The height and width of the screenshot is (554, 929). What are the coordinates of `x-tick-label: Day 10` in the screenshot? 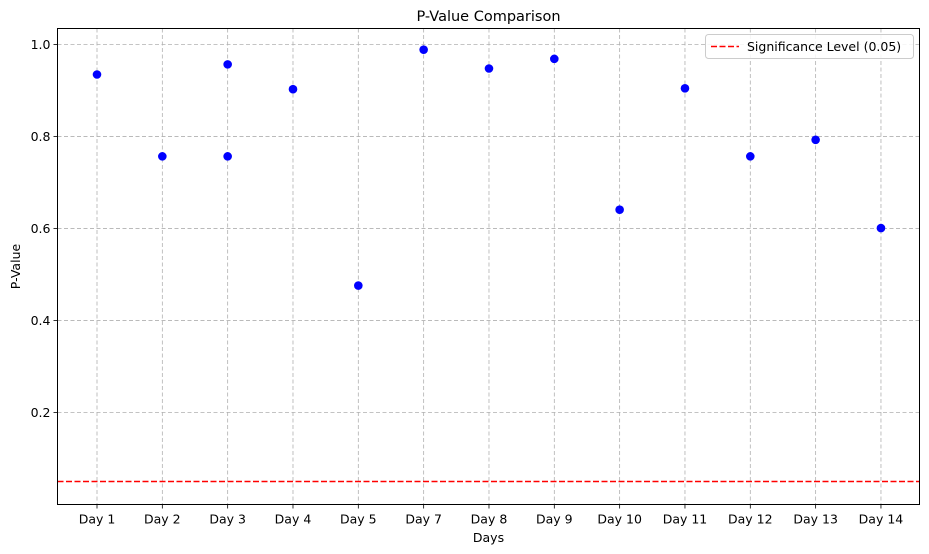 It's located at (619, 519).